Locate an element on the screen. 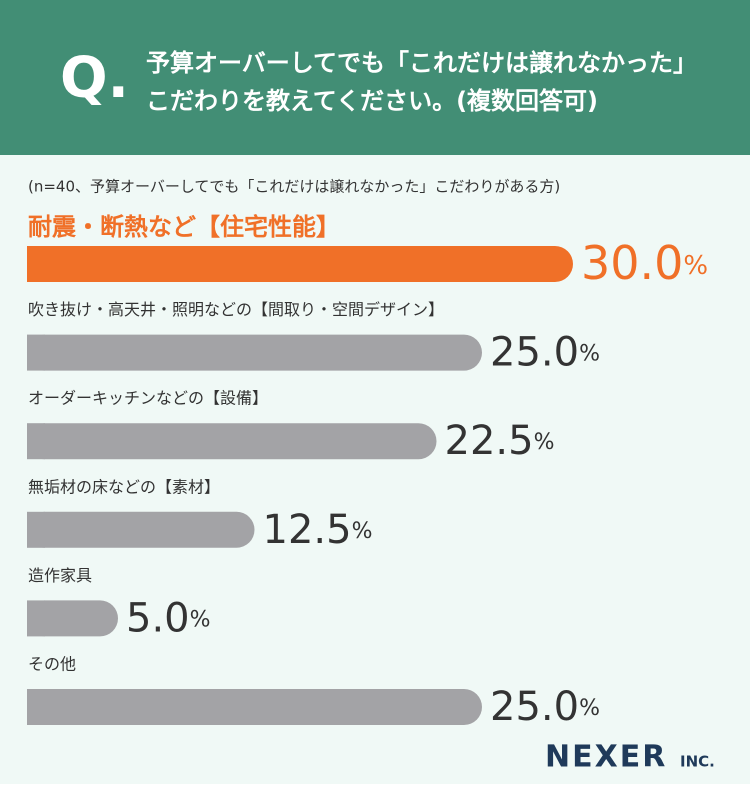 The image size is (750, 788). brand: NEXER is located at coordinates (606, 757).